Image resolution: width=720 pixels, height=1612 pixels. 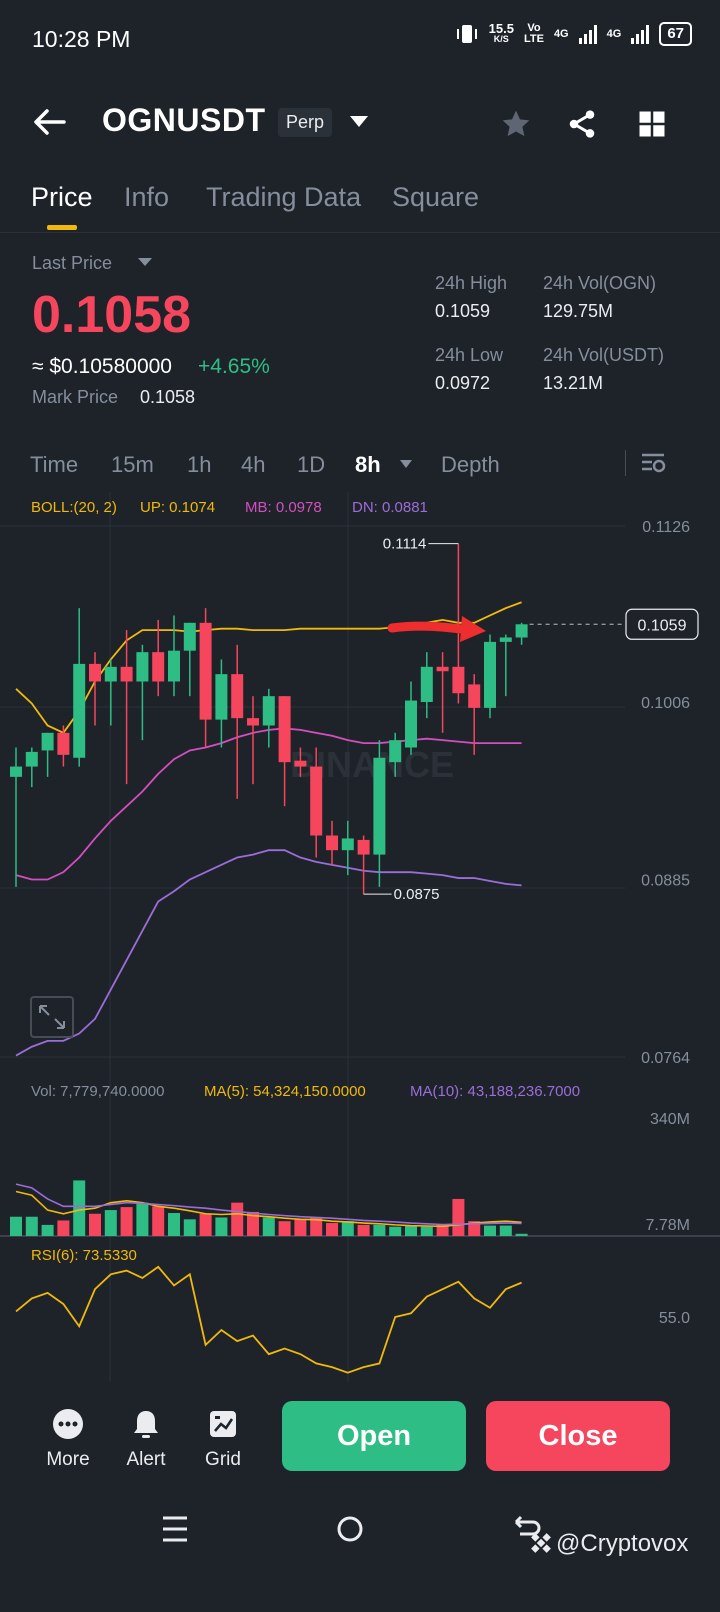 What do you see at coordinates (175, 1529) in the screenshot?
I see `recent-apps-icon` at bounding box center [175, 1529].